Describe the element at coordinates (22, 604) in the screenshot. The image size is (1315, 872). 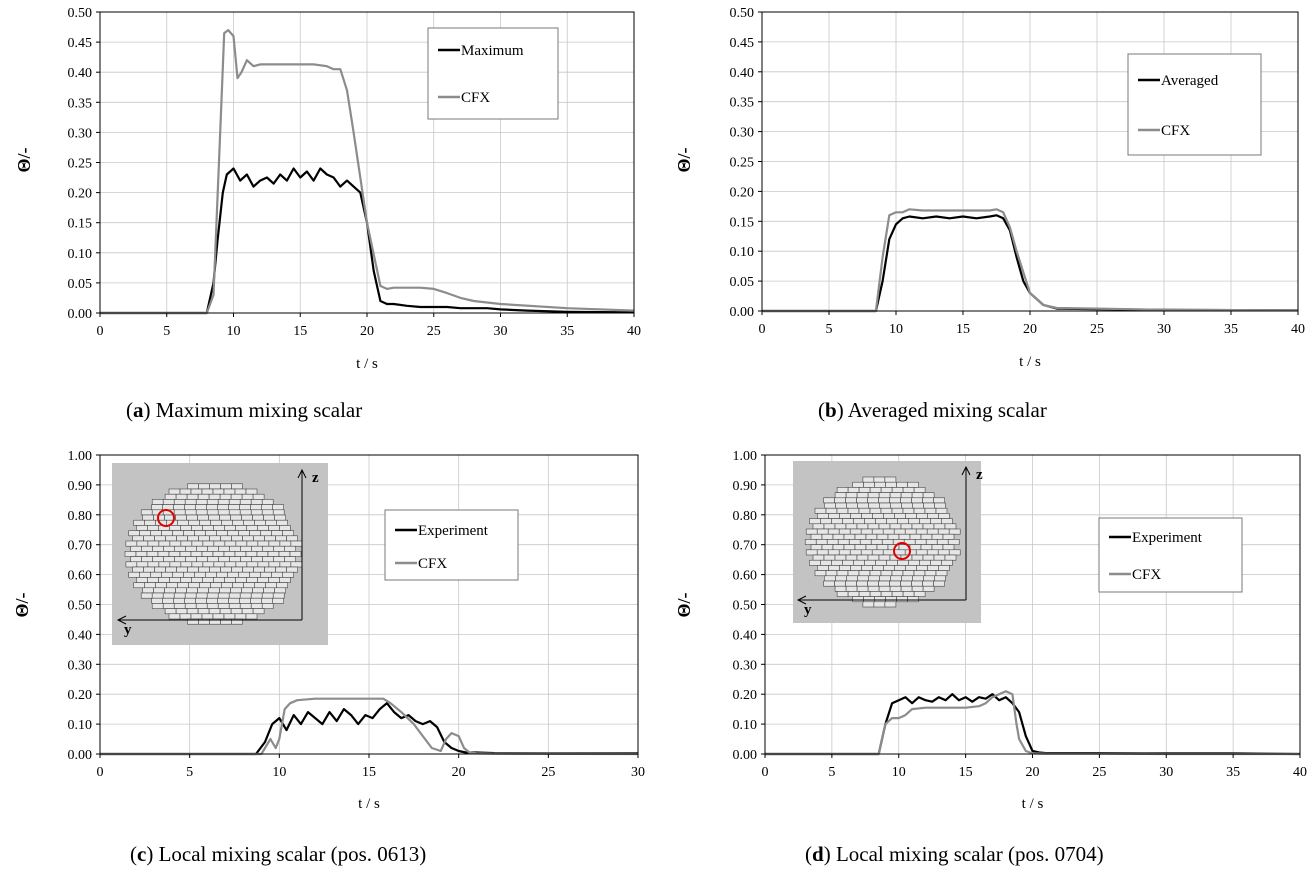
I see `y-axis-label: Θ/-` at that location.